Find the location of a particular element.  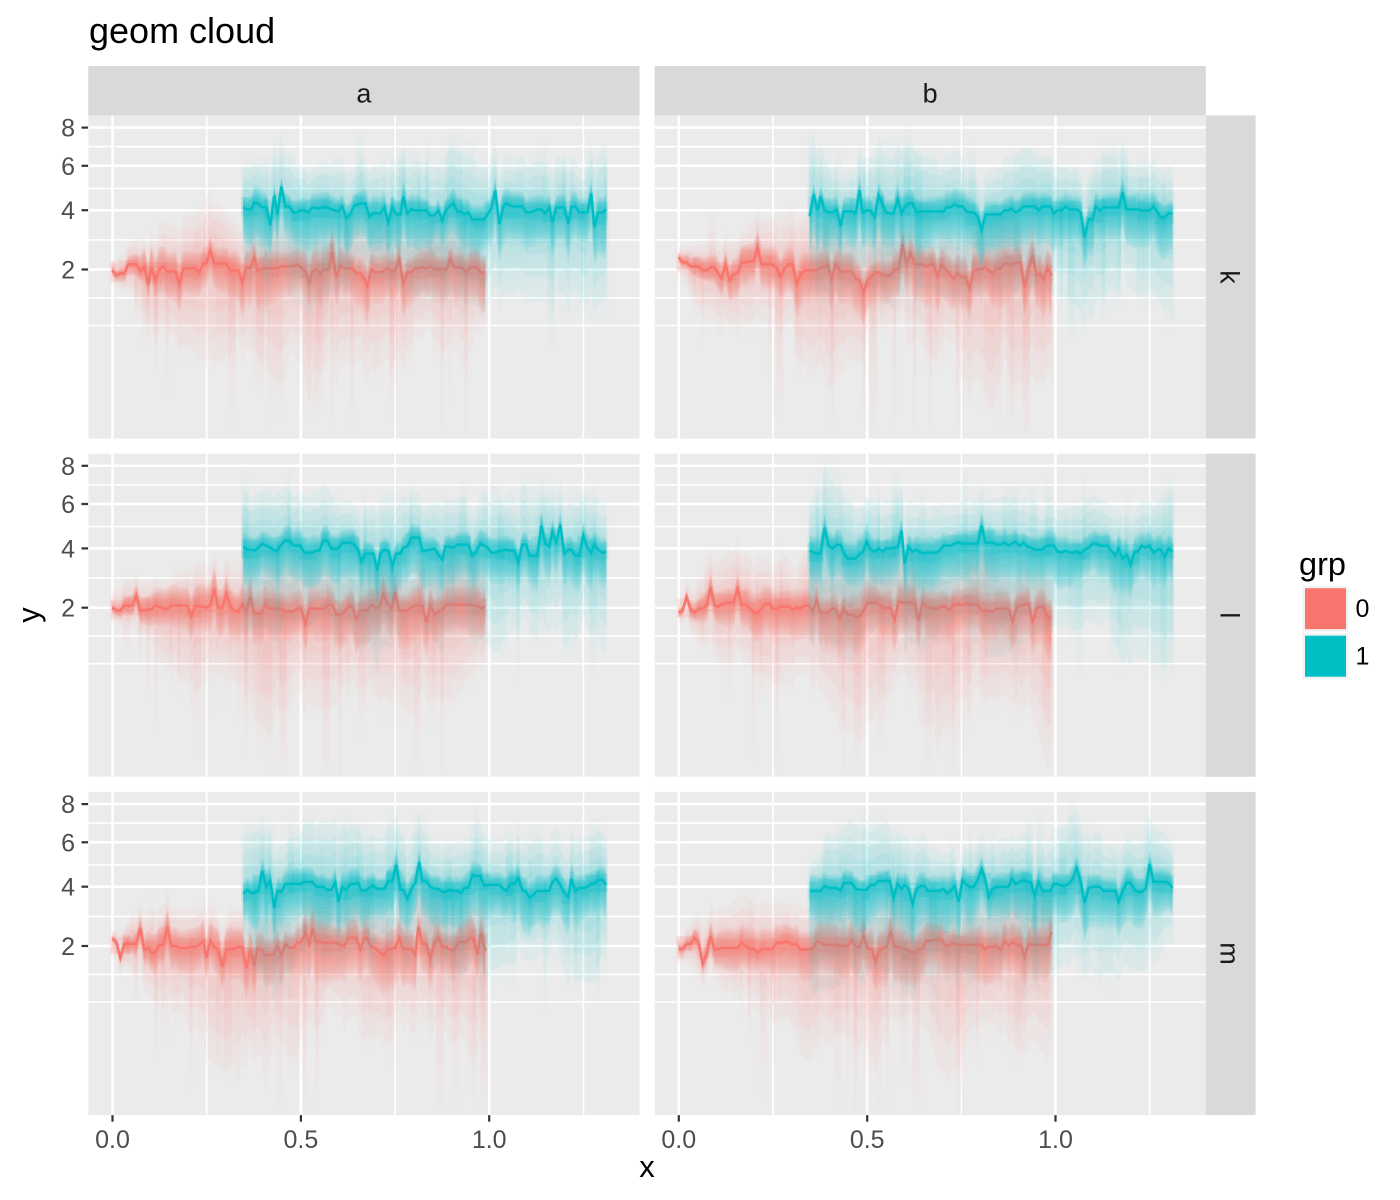

svg-text: x is located at coordinates (647, 1166).